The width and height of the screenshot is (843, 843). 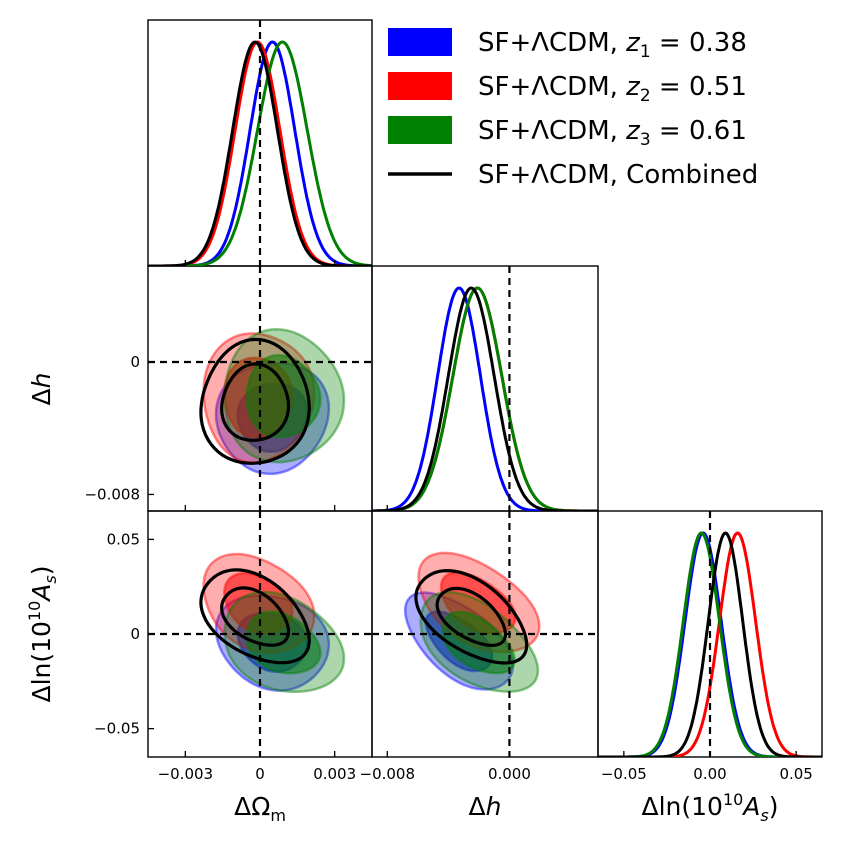 I want to click on x-axis-label-domega: ΔΩm, so click(x=260, y=808).